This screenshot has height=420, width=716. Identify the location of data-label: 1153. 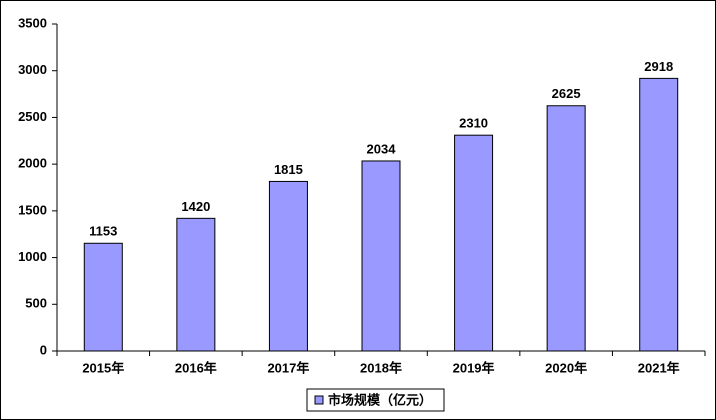
(103, 231).